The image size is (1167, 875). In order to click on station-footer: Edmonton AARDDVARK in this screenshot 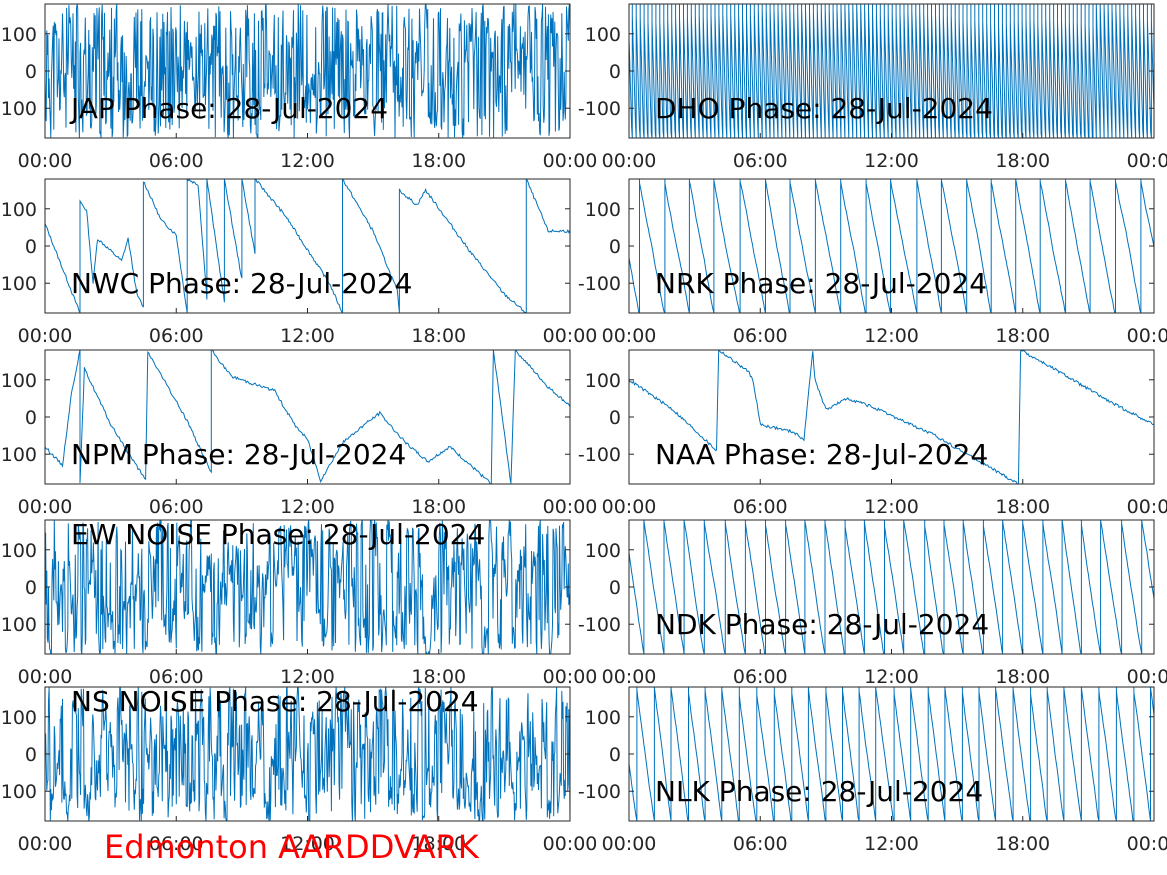, I will do `click(291, 847)`.